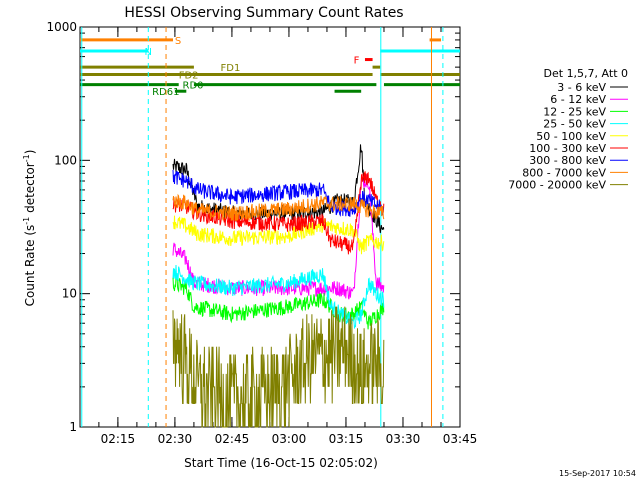  Describe the element at coordinates (231, 68) in the screenshot. I see `flag-fd1-label: FD1` at that location.